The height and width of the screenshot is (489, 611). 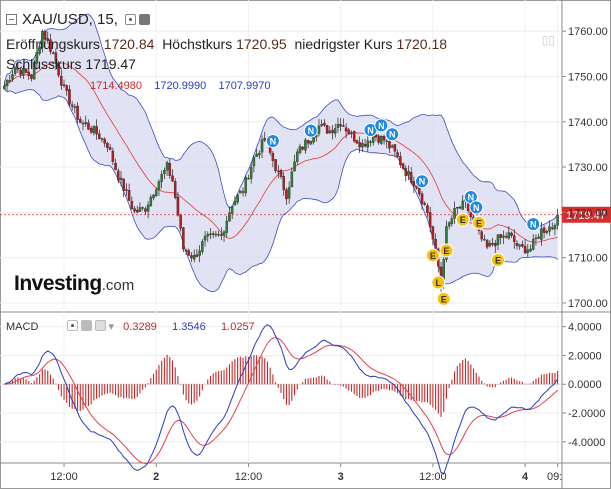 I want to click on event-marker-label-14: E, so click(x=498, y=261).